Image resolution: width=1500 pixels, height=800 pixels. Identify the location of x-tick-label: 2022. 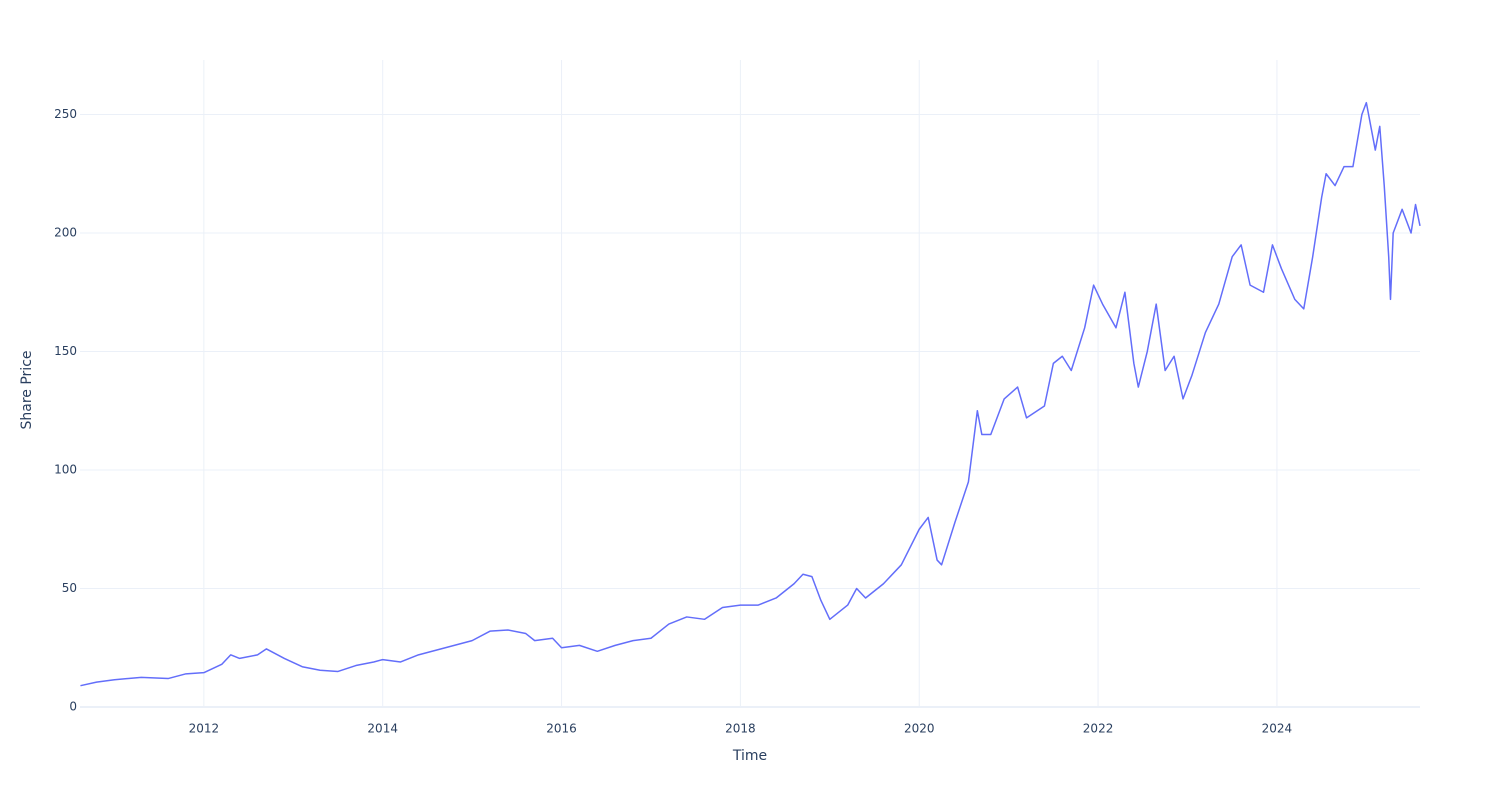
(1098, 729).